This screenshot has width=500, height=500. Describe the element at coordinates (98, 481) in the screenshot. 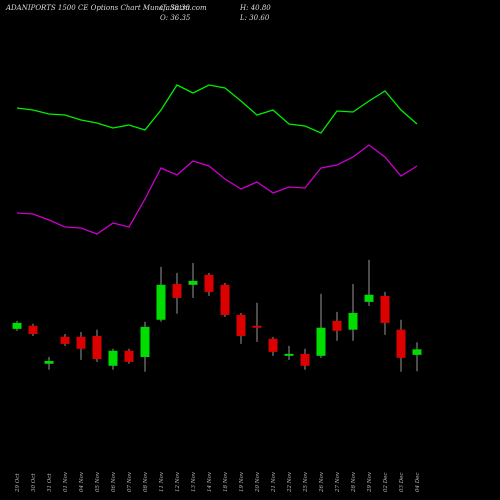

I see `x-tick-label: 05 Nov` at that location.